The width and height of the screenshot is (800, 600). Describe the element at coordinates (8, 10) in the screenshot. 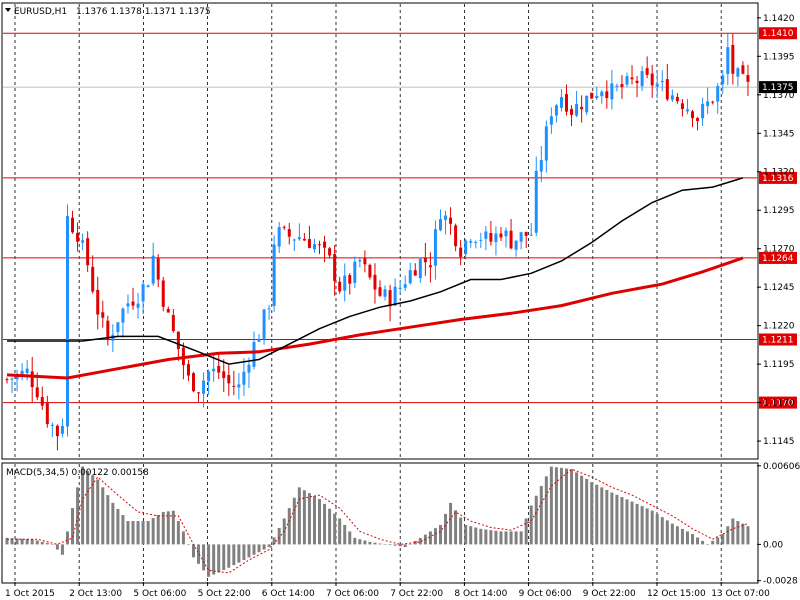

I see `dropdown-triangle-icon` at that location.